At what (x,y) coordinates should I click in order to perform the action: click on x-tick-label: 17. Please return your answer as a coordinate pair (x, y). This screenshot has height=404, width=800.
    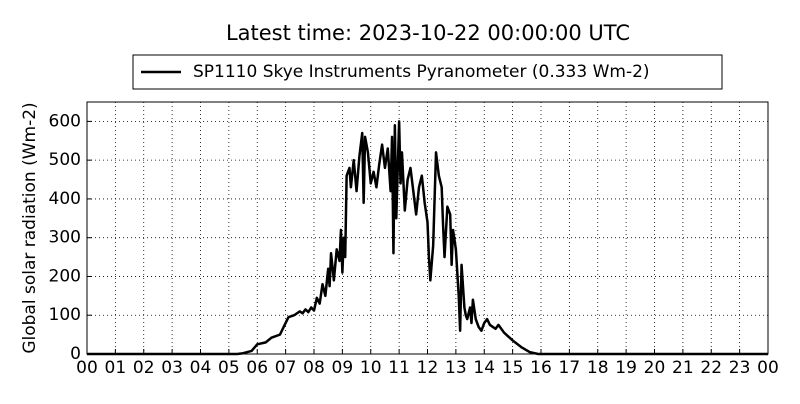
    Looking at the image, I should click on (570, 368).